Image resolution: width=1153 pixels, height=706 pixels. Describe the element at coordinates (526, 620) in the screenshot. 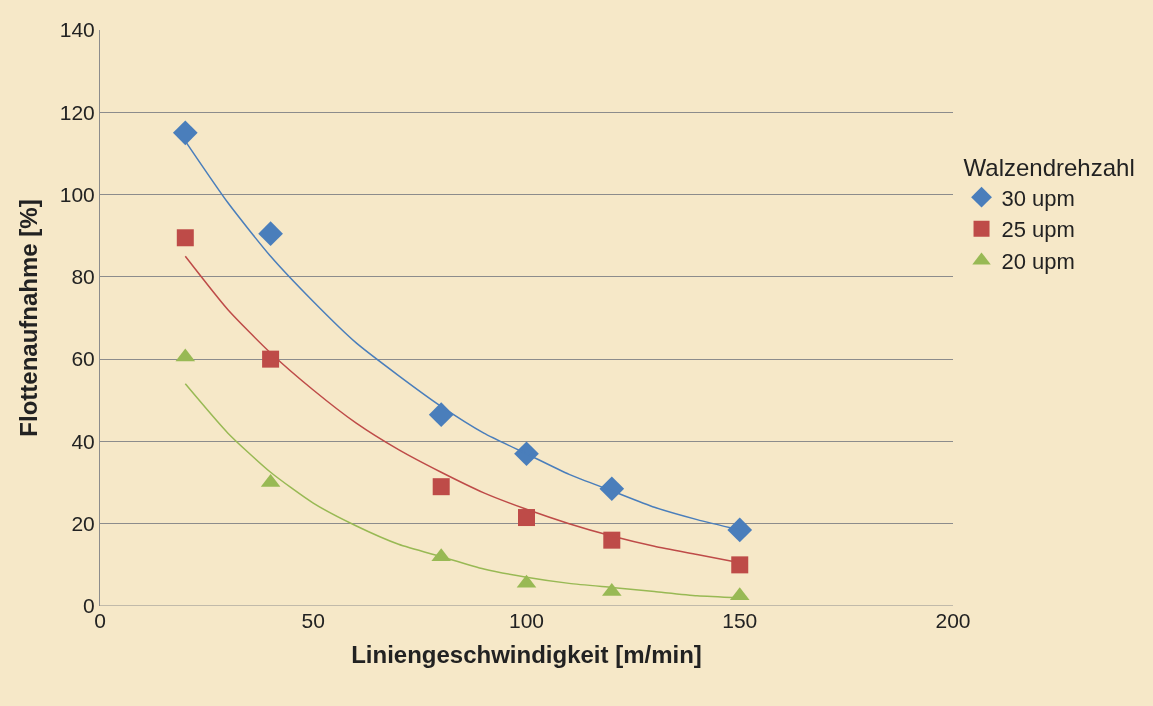

I see `x-tick-label: 100` at that location.